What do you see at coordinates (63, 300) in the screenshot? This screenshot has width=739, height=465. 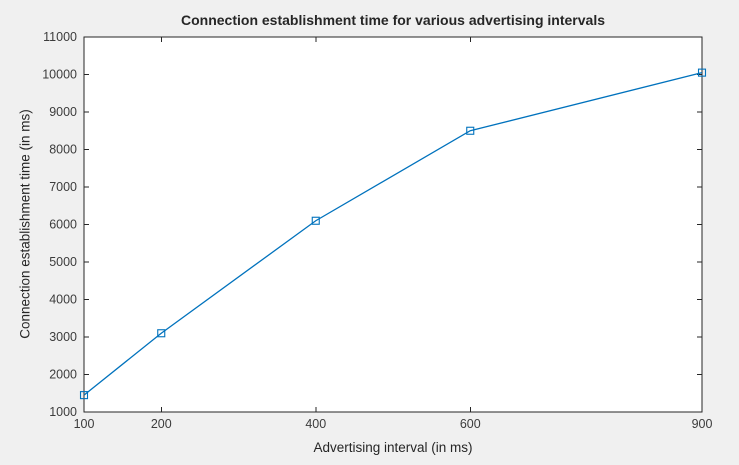 I see `y-tick-label: 4000` at bounding box center [63, 300].